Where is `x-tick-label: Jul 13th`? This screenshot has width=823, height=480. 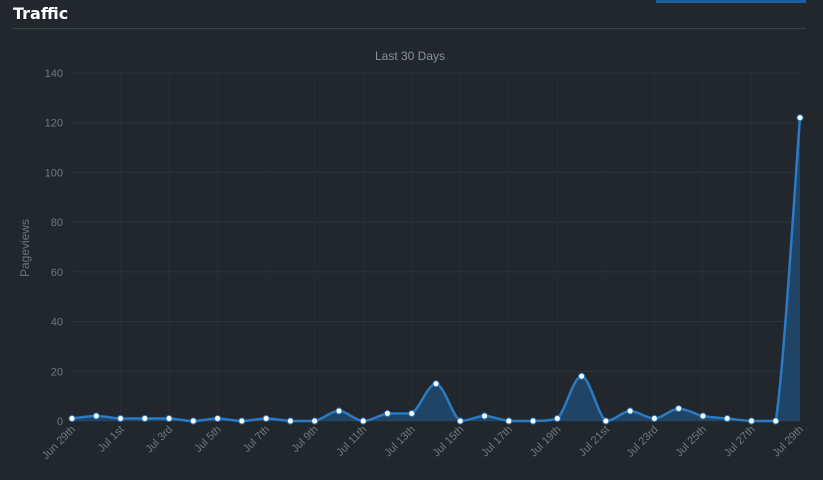 x-tick-label: Jul 13th is located at coordinates (400, 442).